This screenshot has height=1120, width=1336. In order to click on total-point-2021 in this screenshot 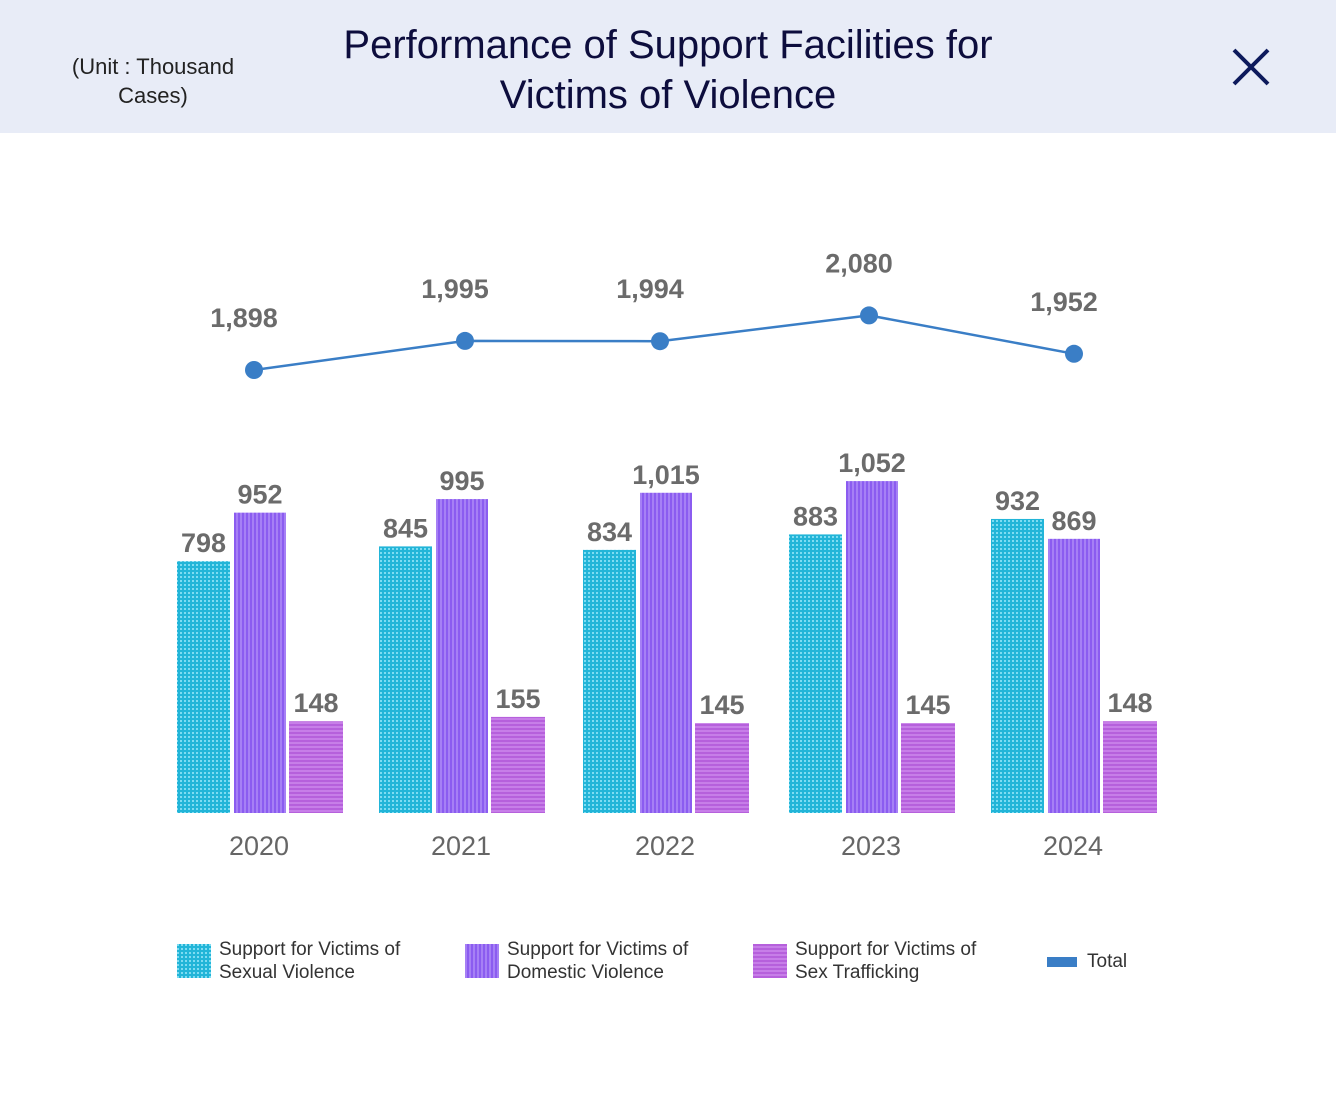, I will do `click(465, 340)`.